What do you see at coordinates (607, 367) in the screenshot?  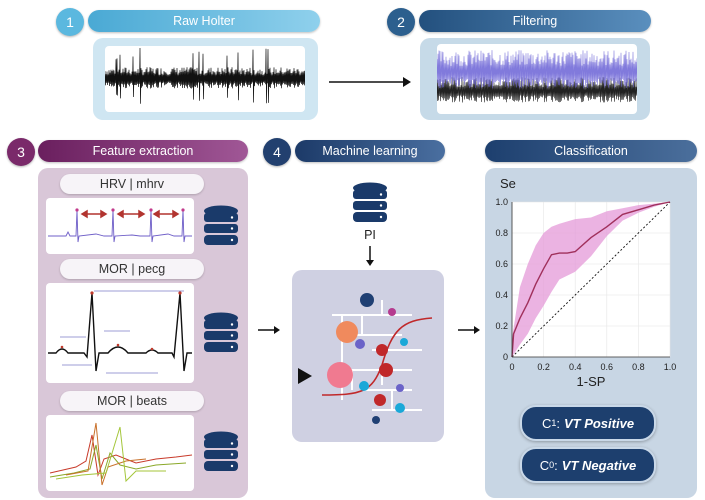 I see `roc-x-tick-label: 0.6` at bounding box center [607, 367].